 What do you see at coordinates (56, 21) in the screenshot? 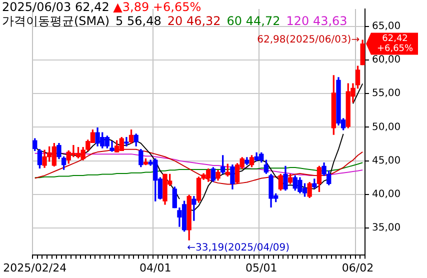
I see `legend-title: 가격이동평균(SMA)` at bounding box center [56, 21].